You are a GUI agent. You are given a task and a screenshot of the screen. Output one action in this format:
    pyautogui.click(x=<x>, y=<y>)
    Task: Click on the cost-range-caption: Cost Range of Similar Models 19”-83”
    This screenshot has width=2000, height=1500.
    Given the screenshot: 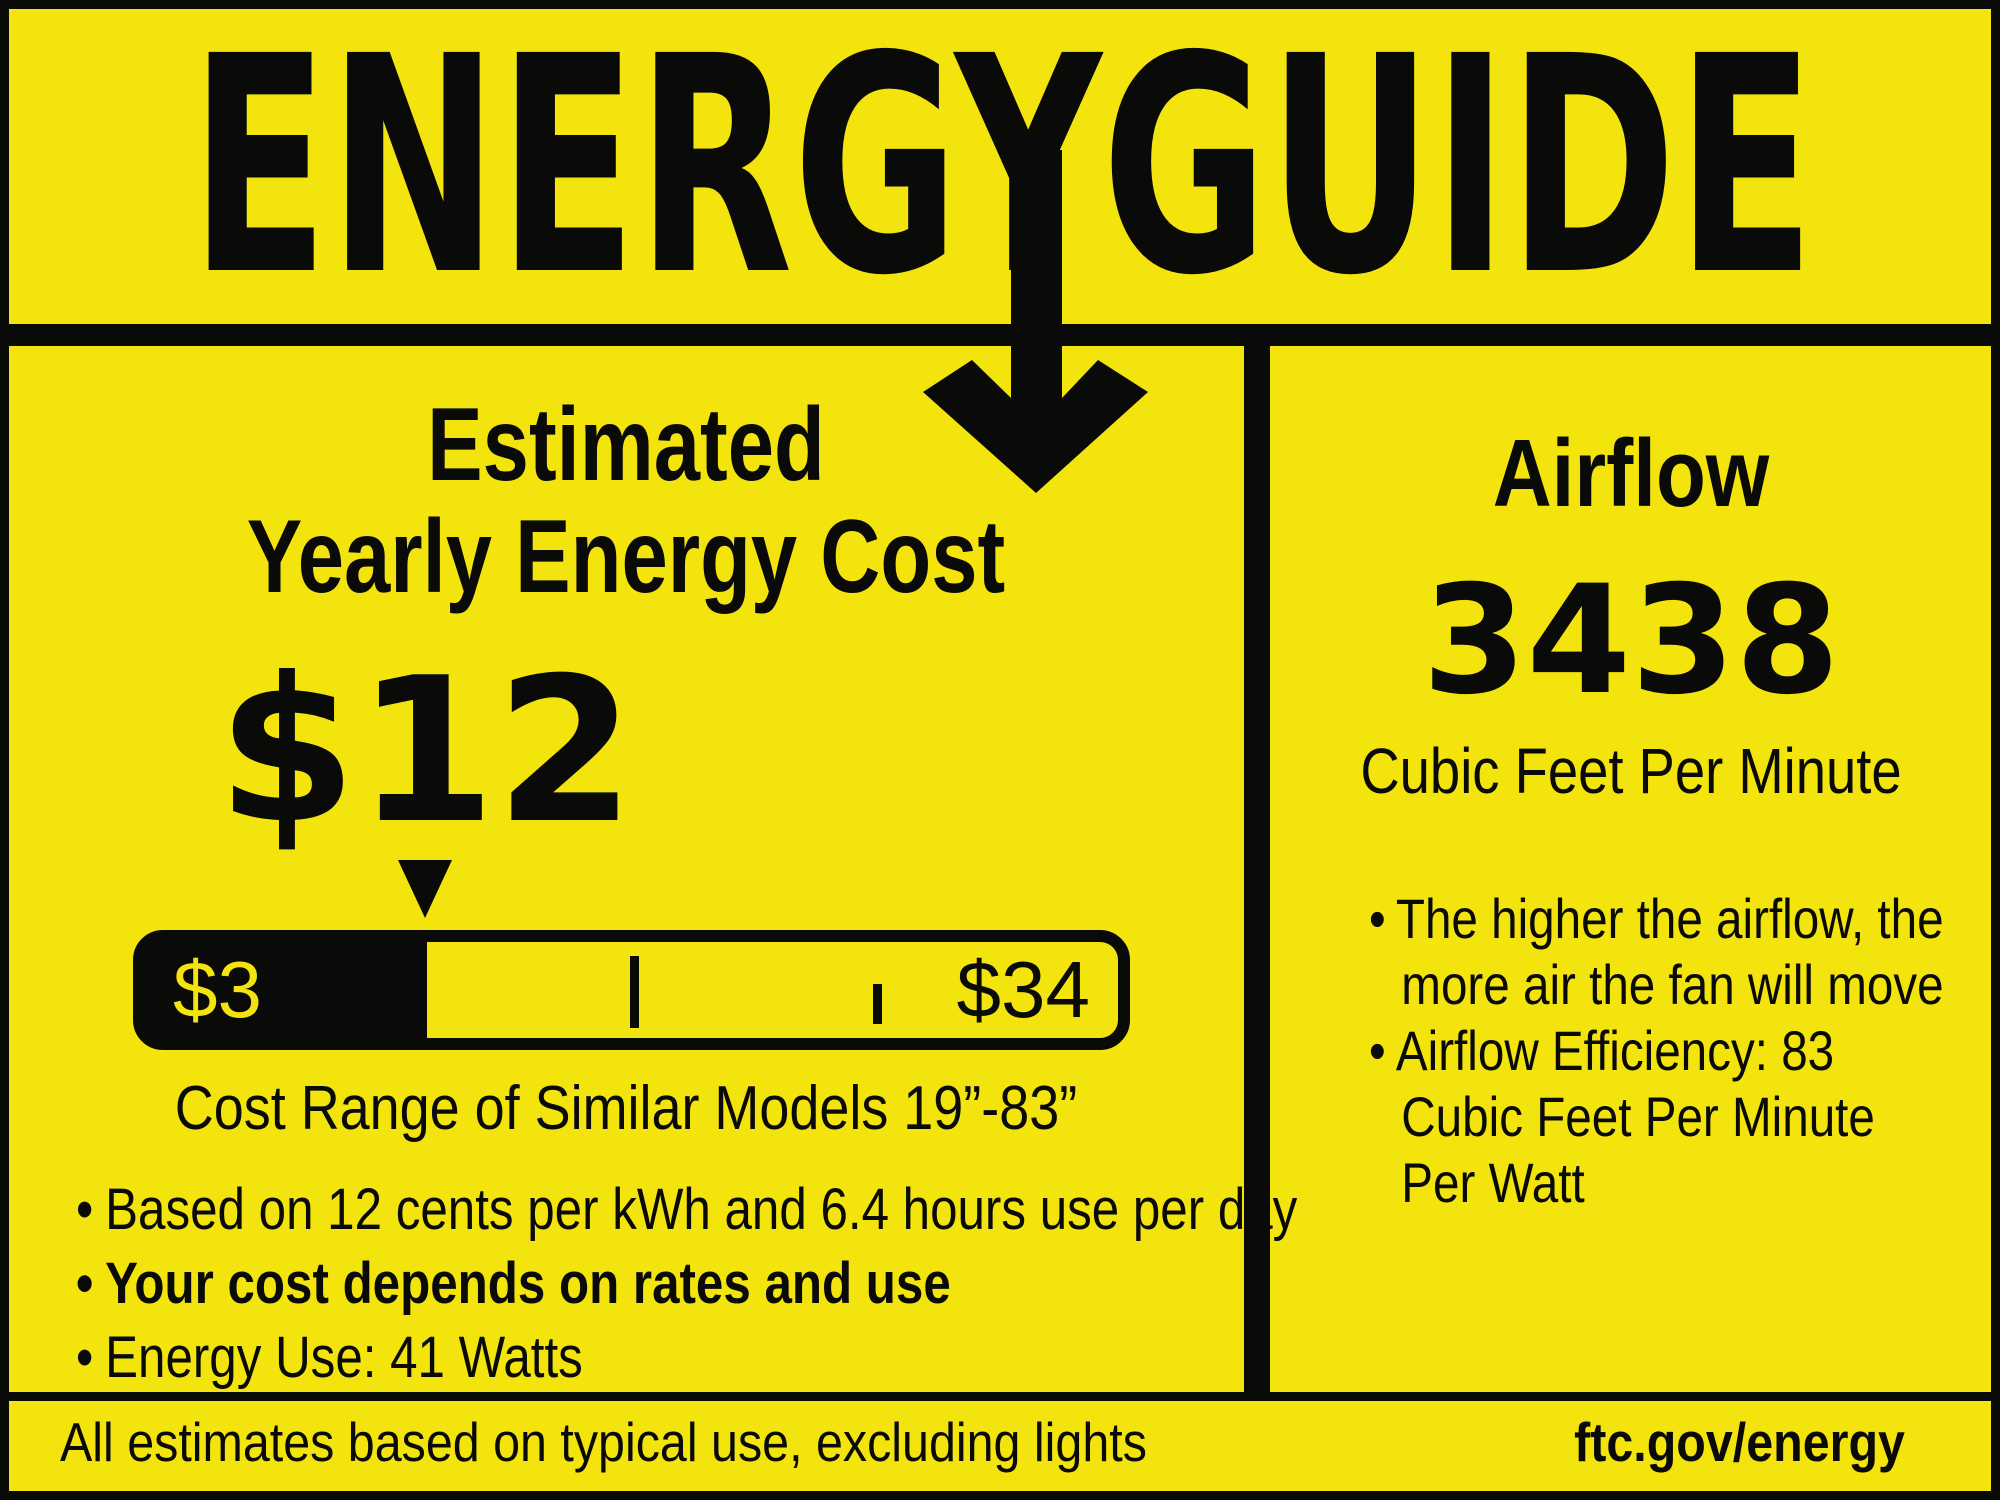 What is the action you would take?
    pyautogui.click(x=626, y=1108)
    